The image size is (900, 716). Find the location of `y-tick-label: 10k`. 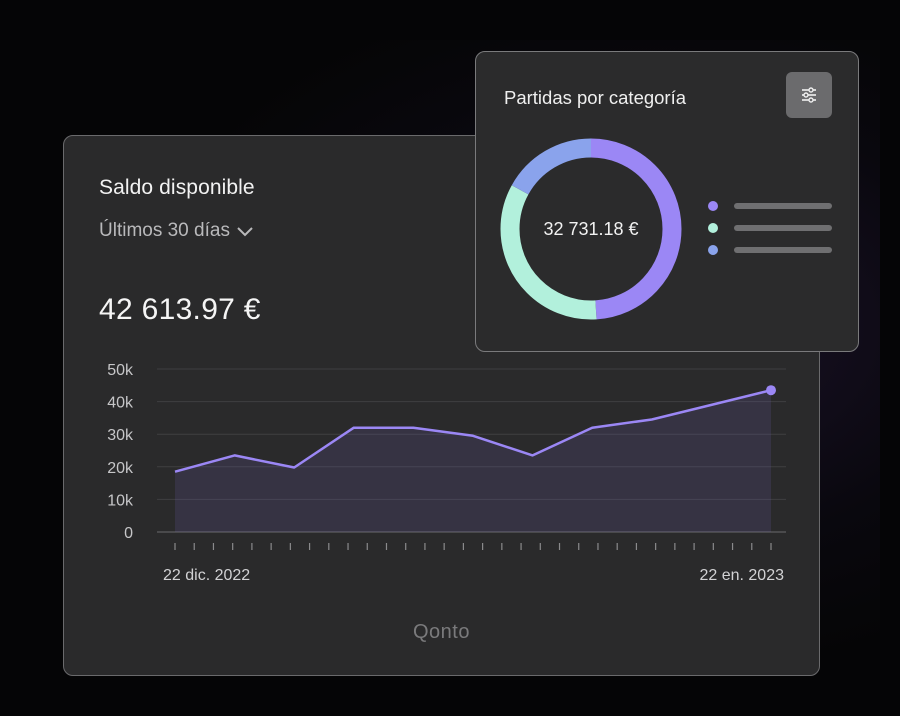

y-tick-label: 10k is located at coordinates (120, 500).